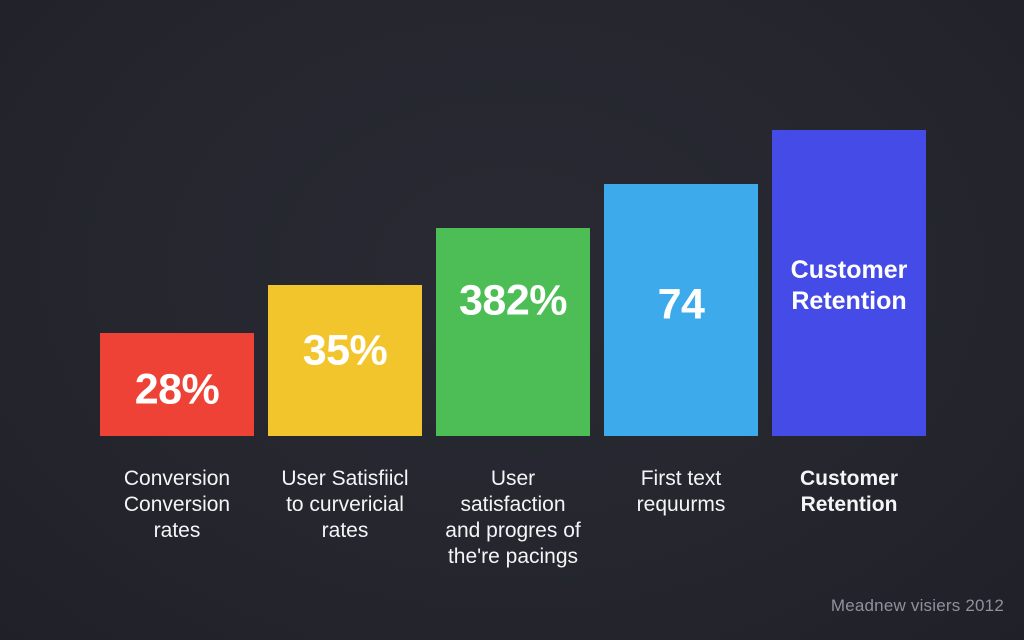  What do you see at coordinates (345, 350) in the screenshot?
I see `bar-value-2: 35%` at bounding box center [345, 350].